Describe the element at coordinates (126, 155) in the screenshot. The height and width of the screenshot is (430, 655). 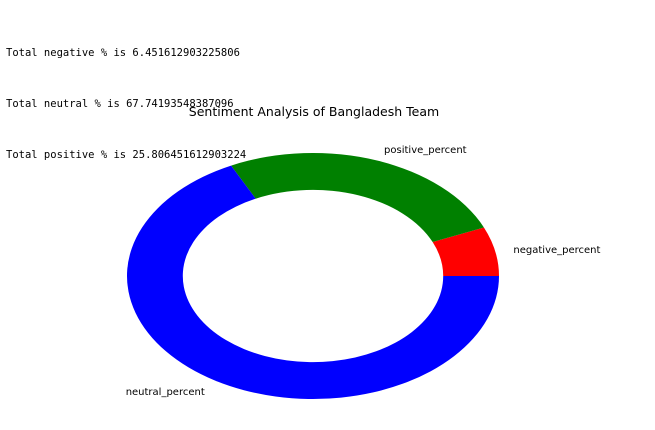
I see `output-line-positive: Total positive % is 25.806451612903224` at that location.